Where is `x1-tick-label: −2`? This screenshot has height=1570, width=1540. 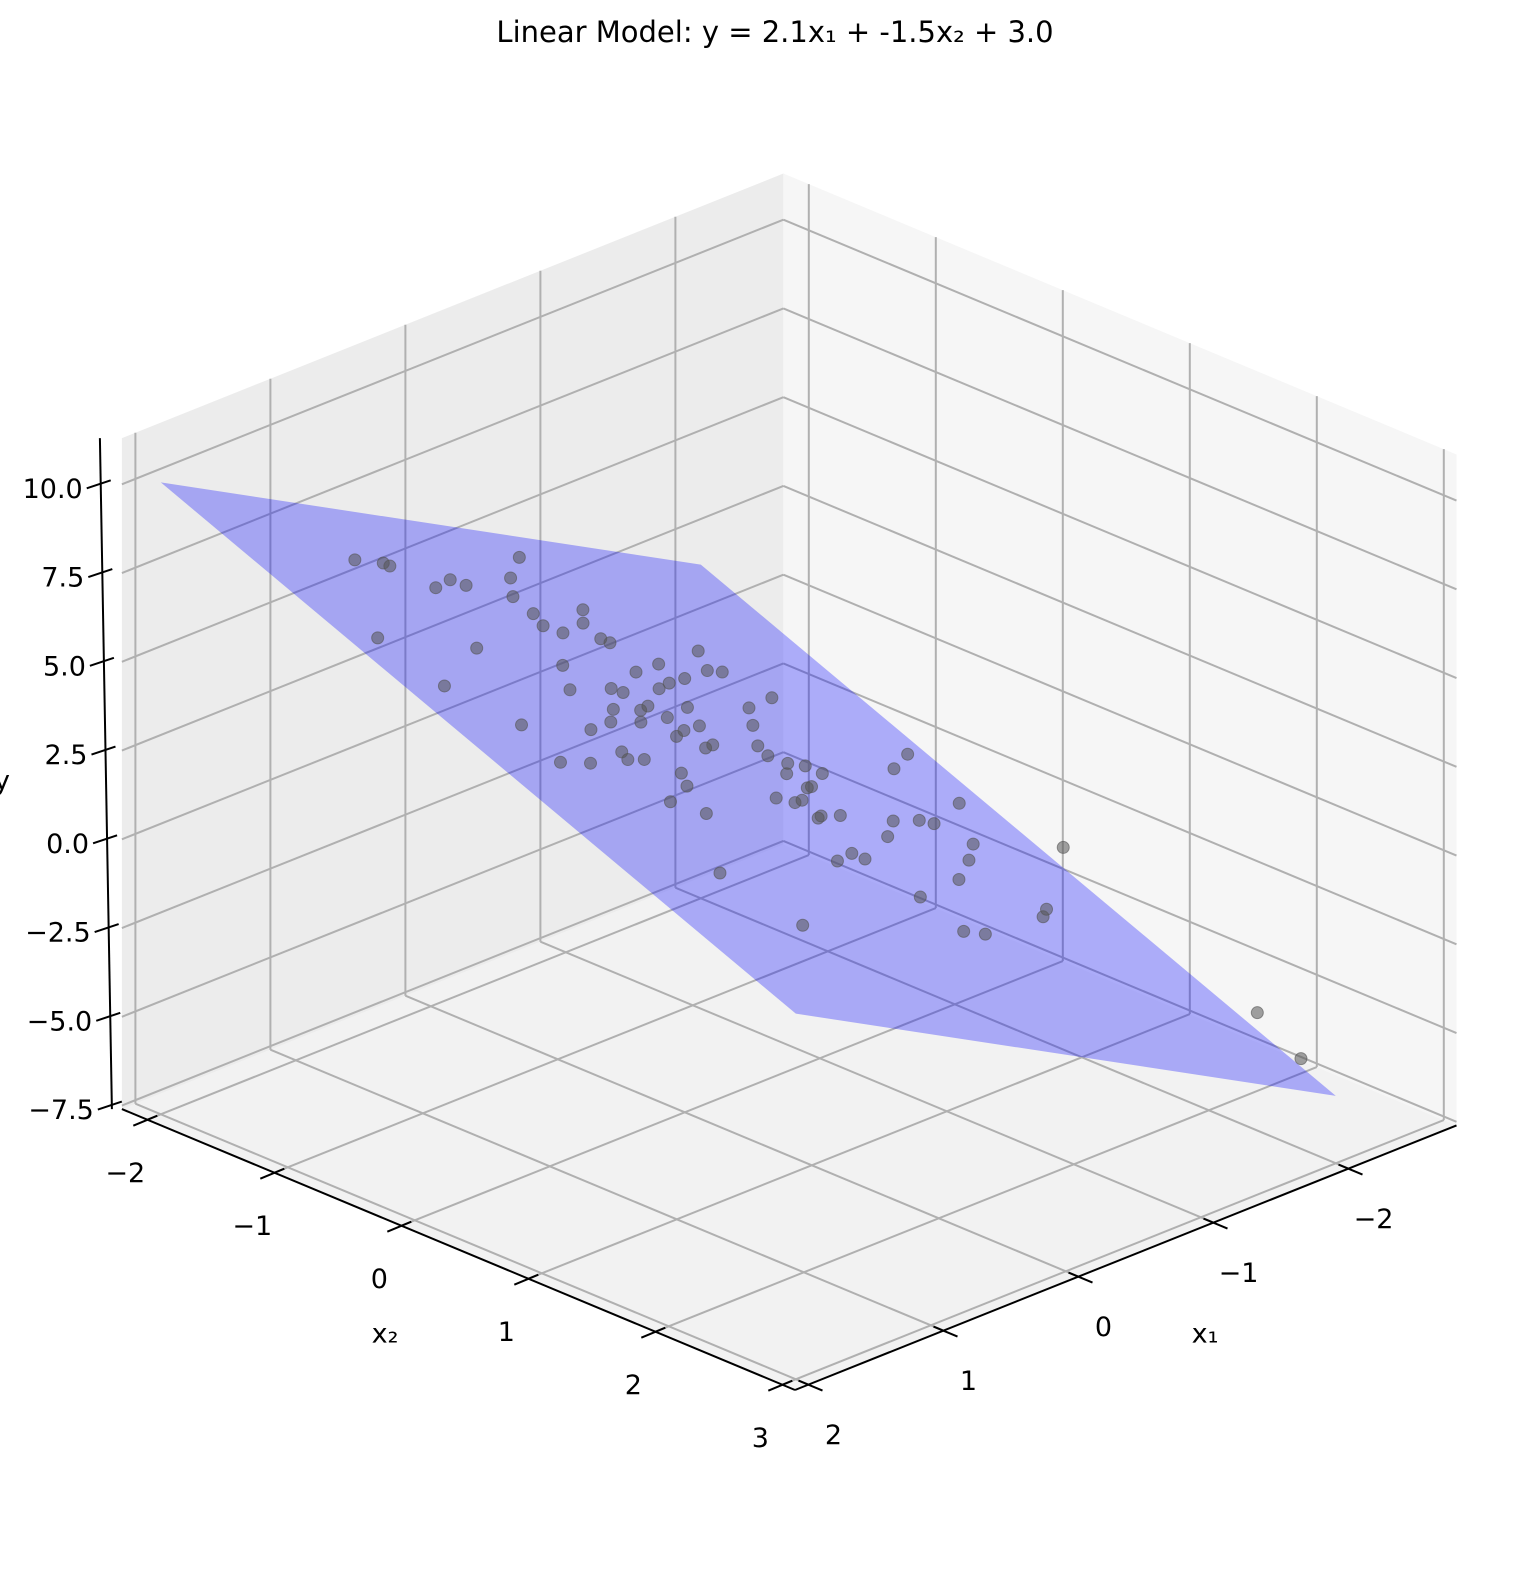 x1-tick-label: −2 is located at coordinates (1374, 1219).